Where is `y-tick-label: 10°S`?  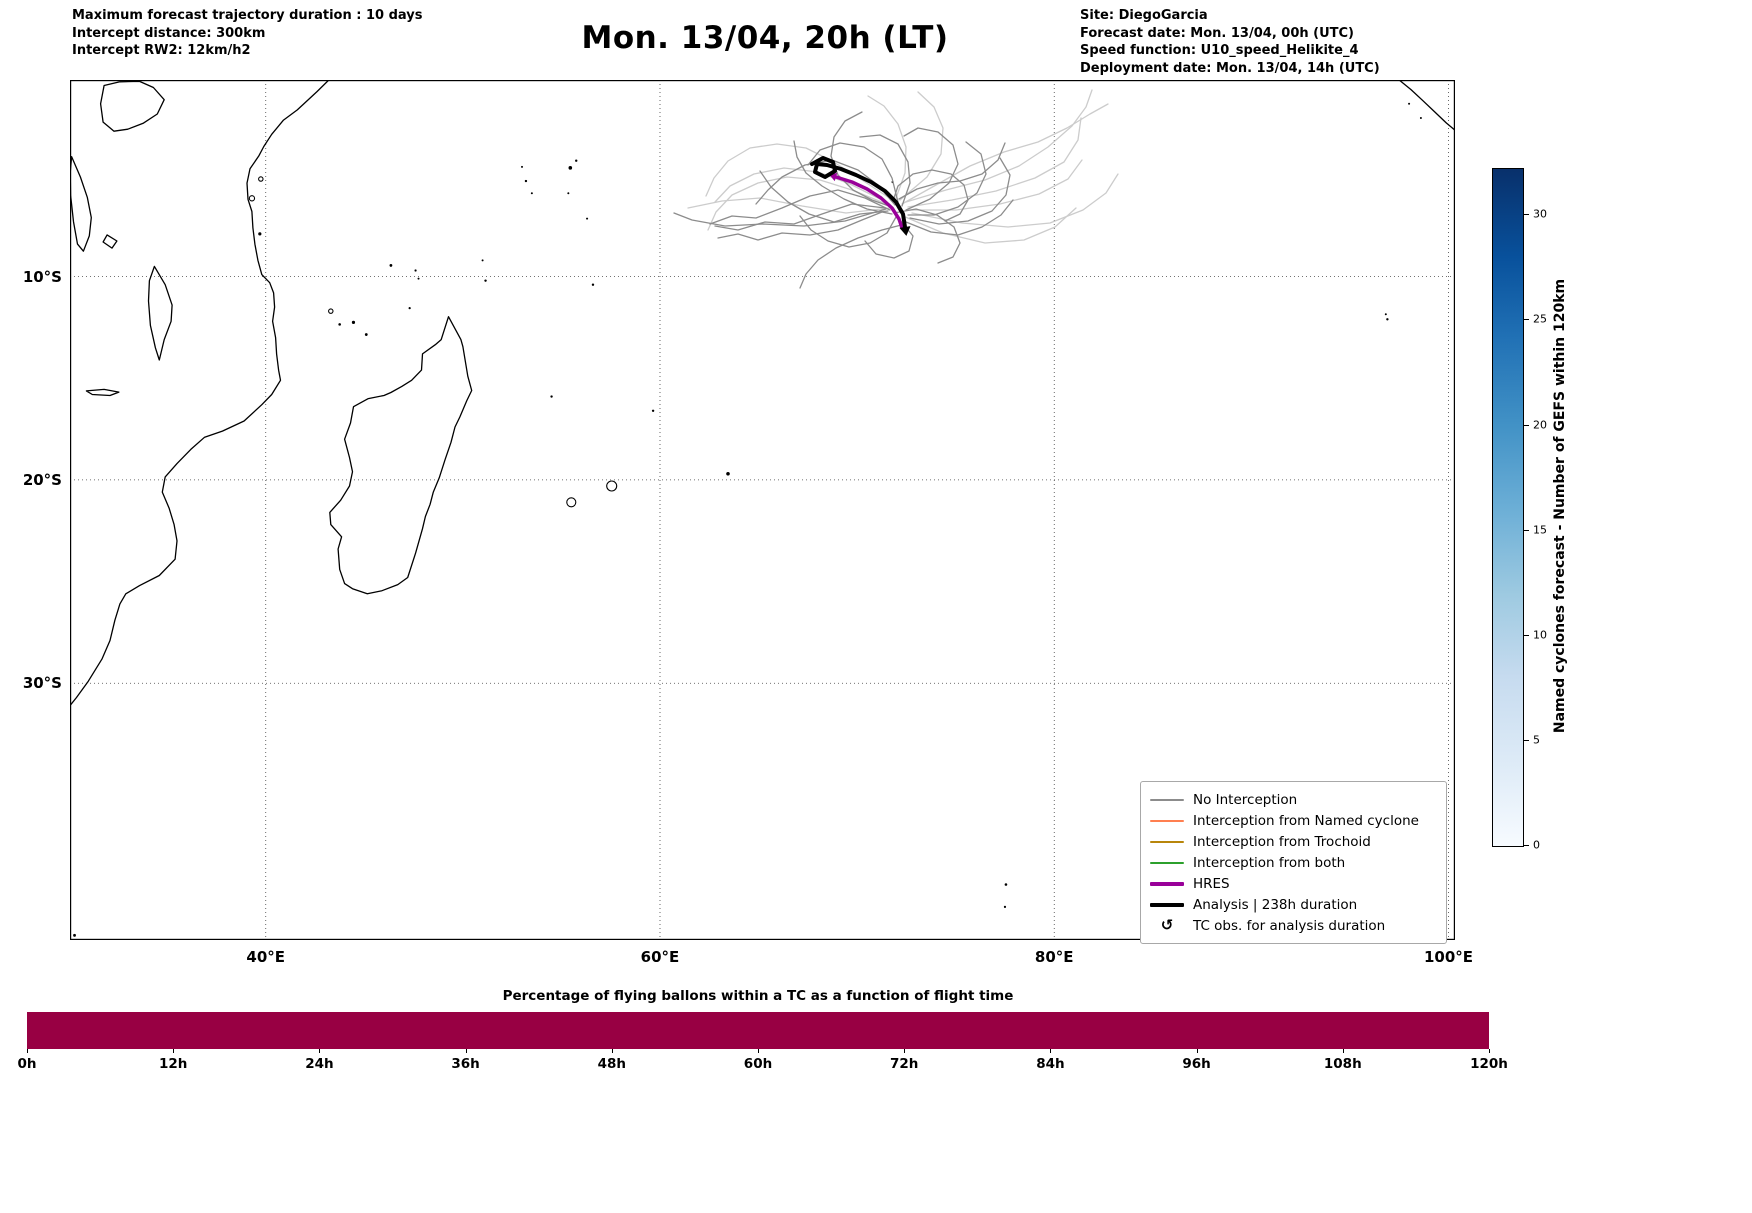
y-tick-label: 10°S is located at coordinates (42, 276).